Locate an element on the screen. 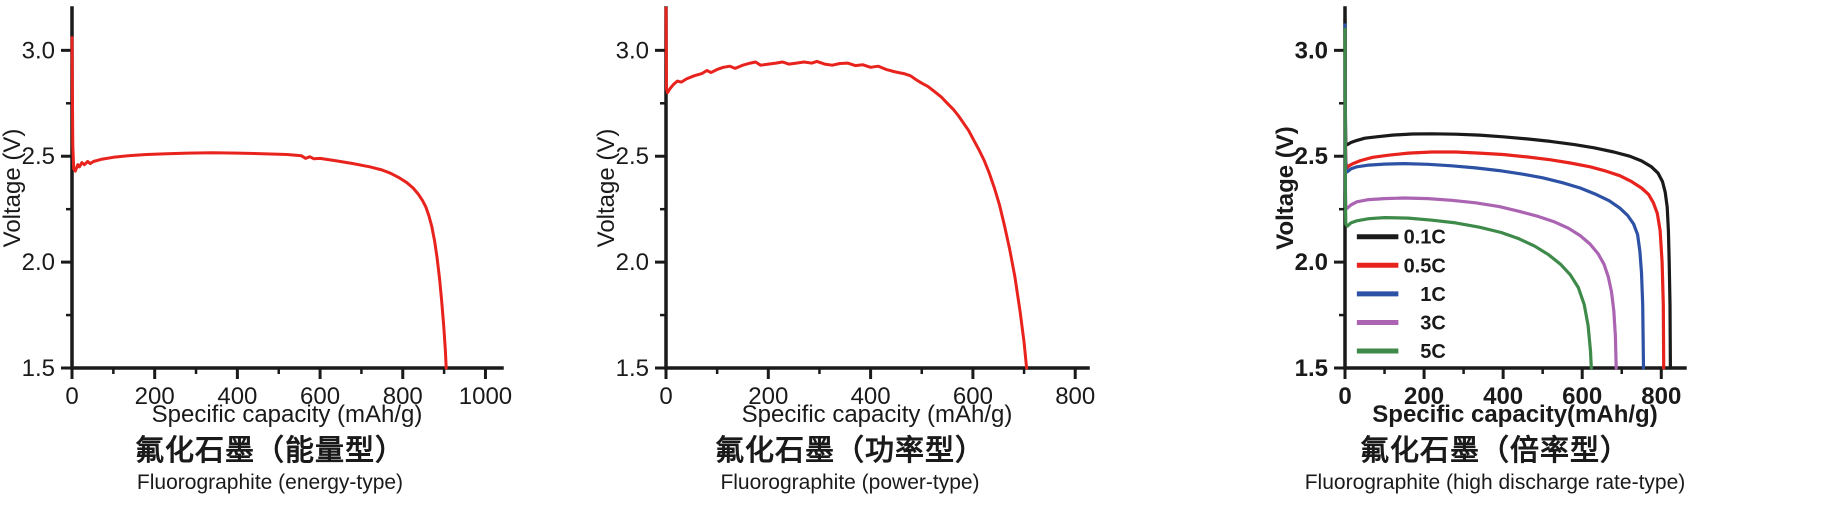 The height and width of the screenshot is (528, 1830). caption-zh-power: 氟化石墨（功率型） is located at coordinates (849, 451).